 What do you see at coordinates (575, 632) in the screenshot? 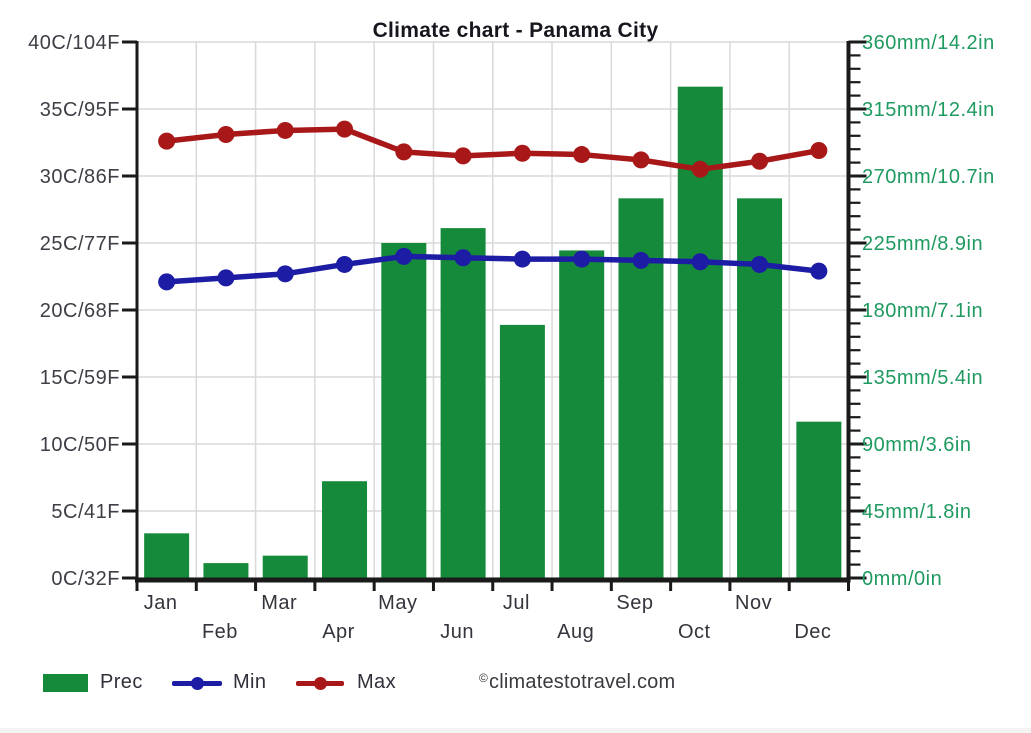
I see `month-label: Aug` at bounding box center [575, 632].